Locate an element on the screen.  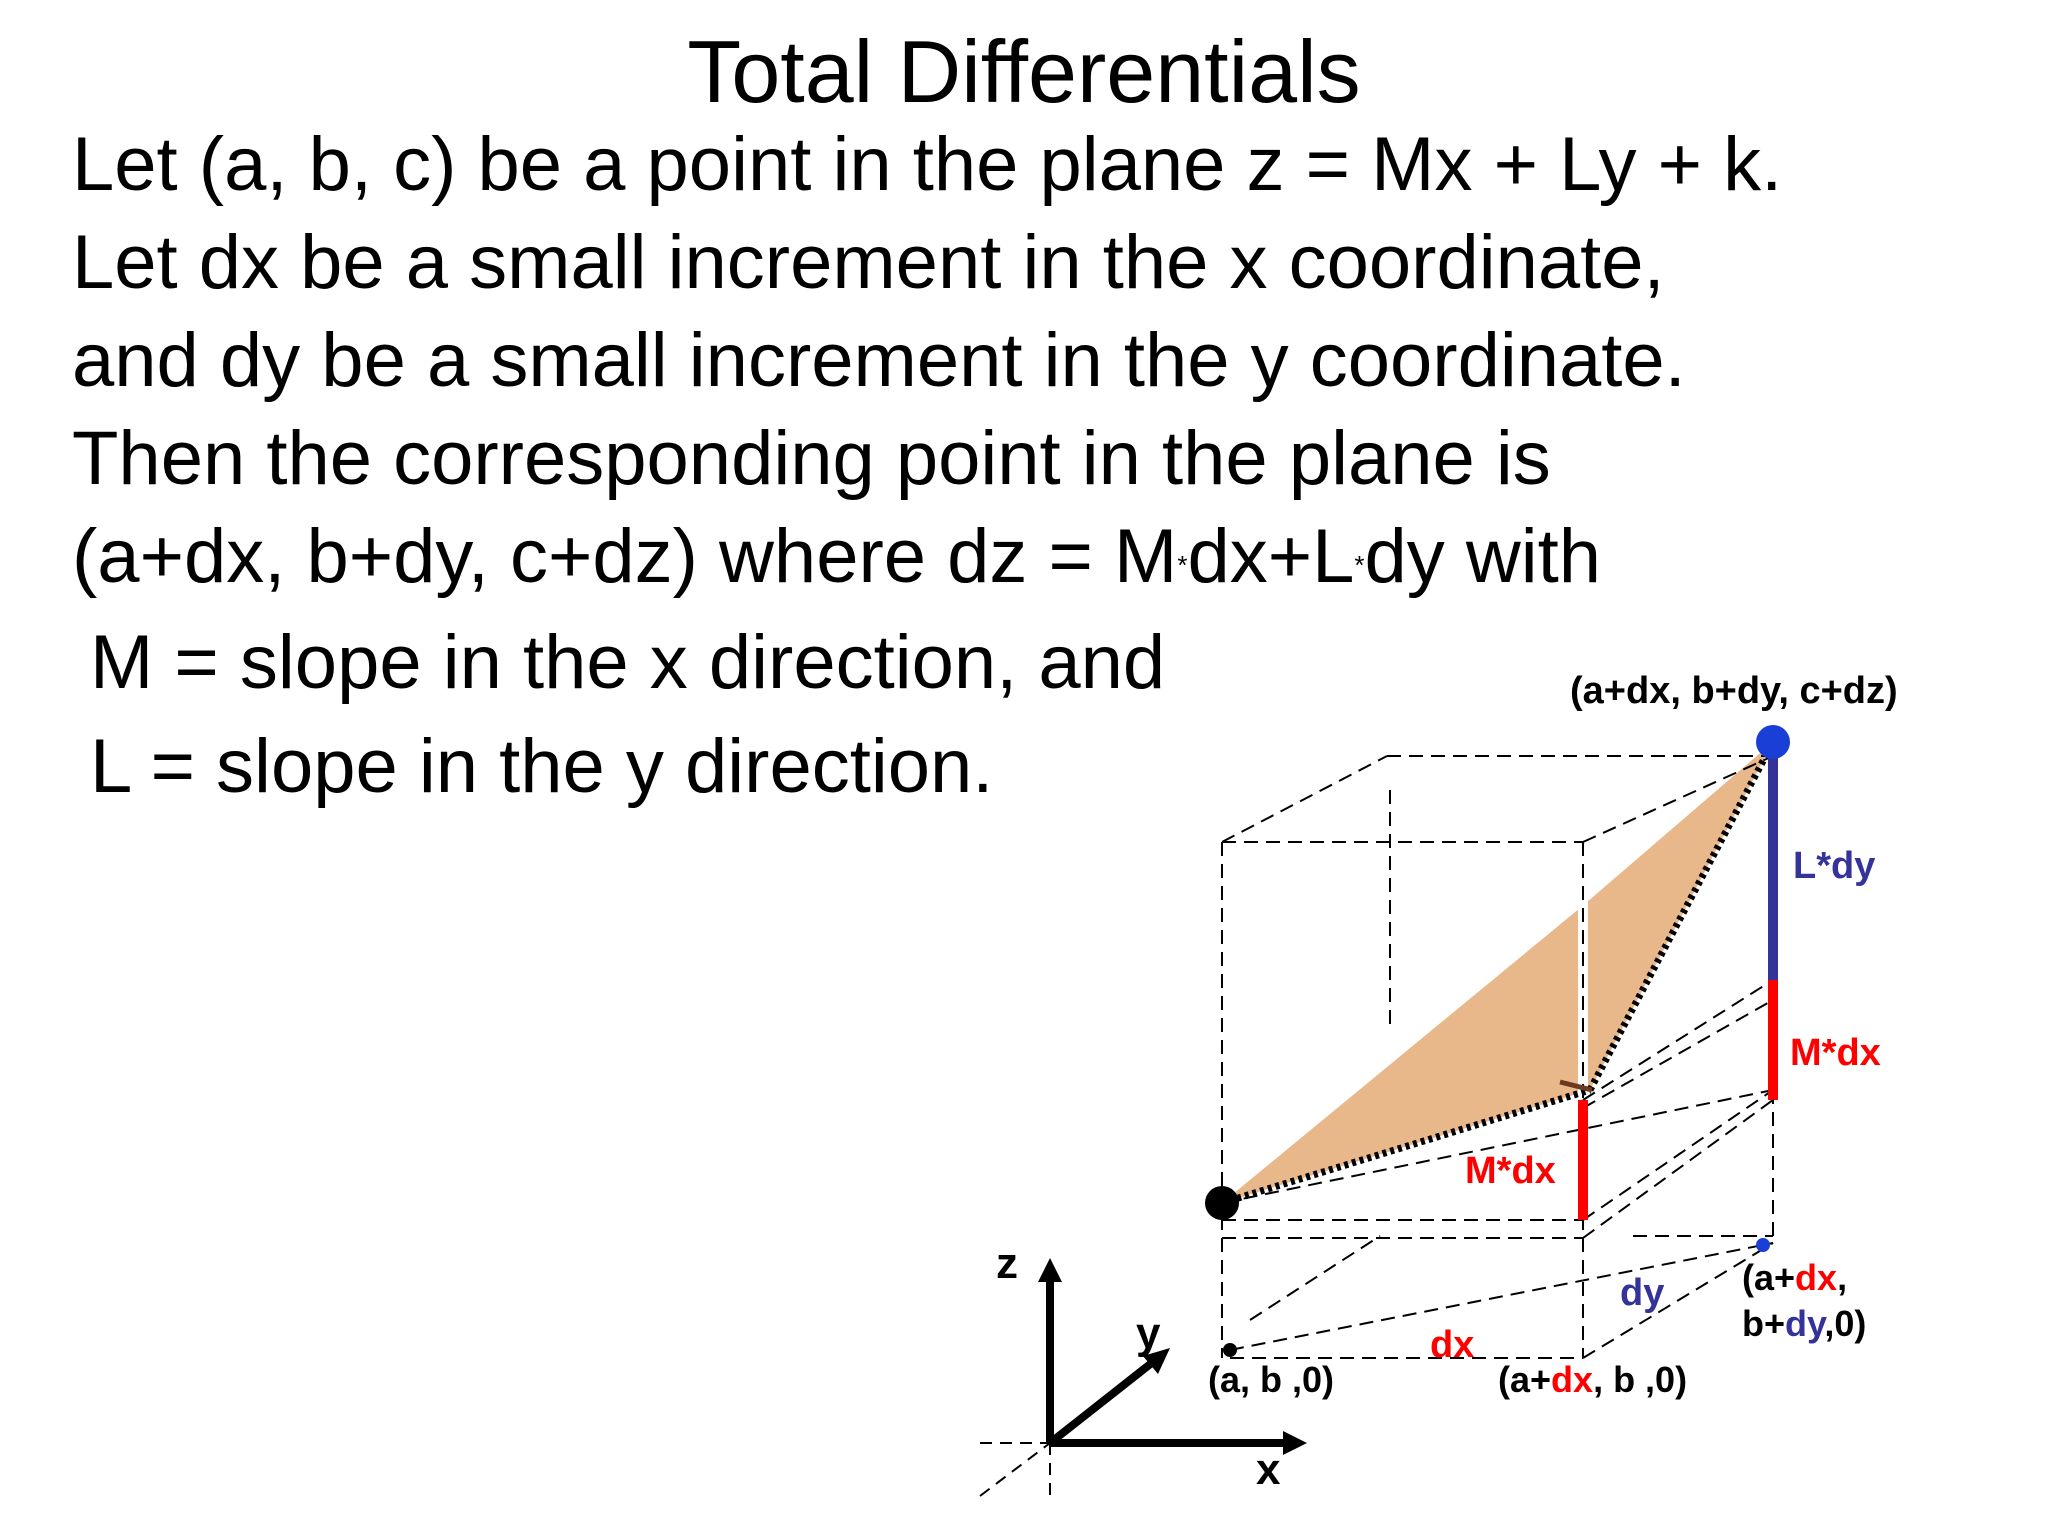
text-line-5-part-b: dx+L is located at coordinates (1271, 556).